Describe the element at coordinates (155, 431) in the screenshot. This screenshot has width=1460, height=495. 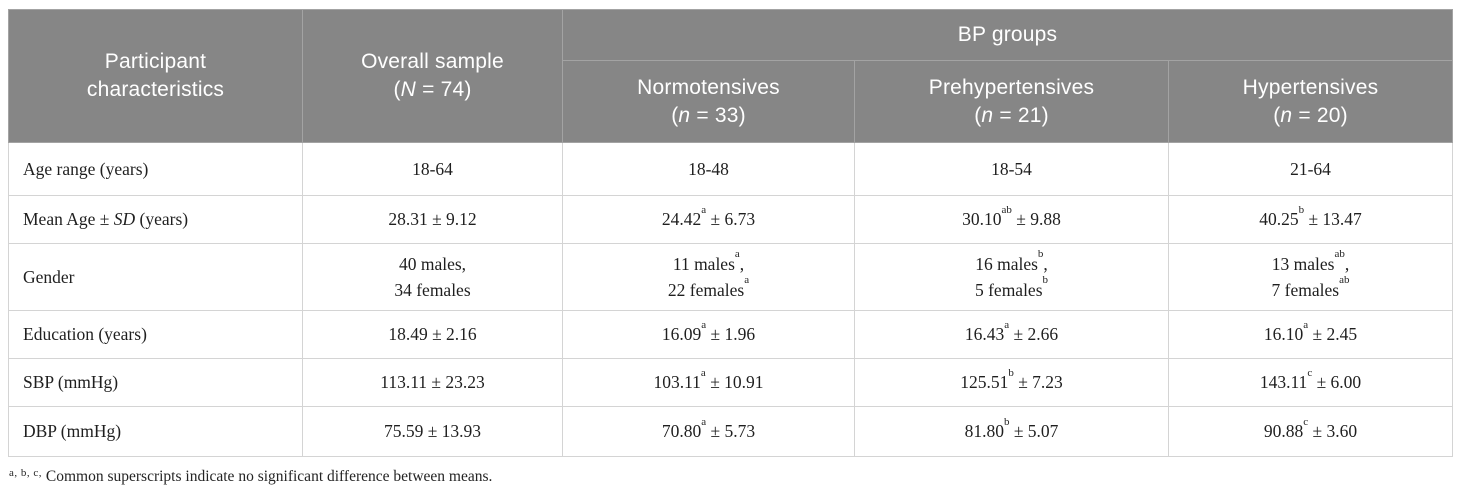
I see `row-label-dbp: DBP (mmHg)` at that location.